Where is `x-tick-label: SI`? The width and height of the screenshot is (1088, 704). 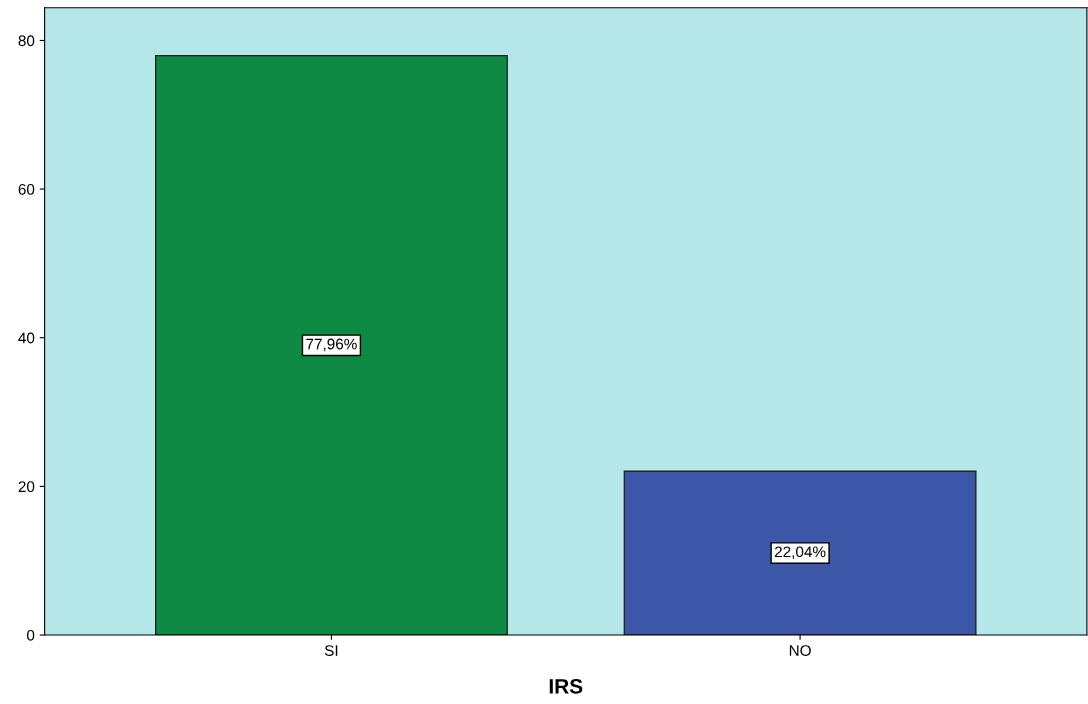
x-tick-label: SI is located at coordinates (331, 650).